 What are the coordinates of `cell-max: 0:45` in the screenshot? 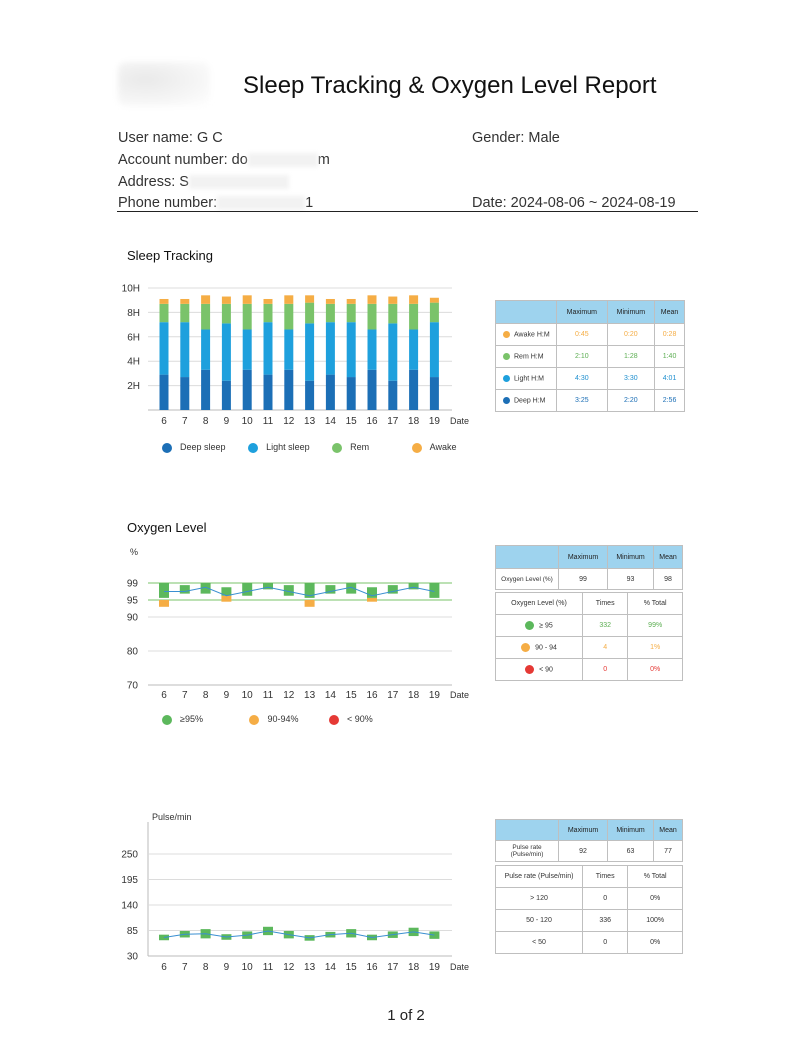 It's located at (582, 334).